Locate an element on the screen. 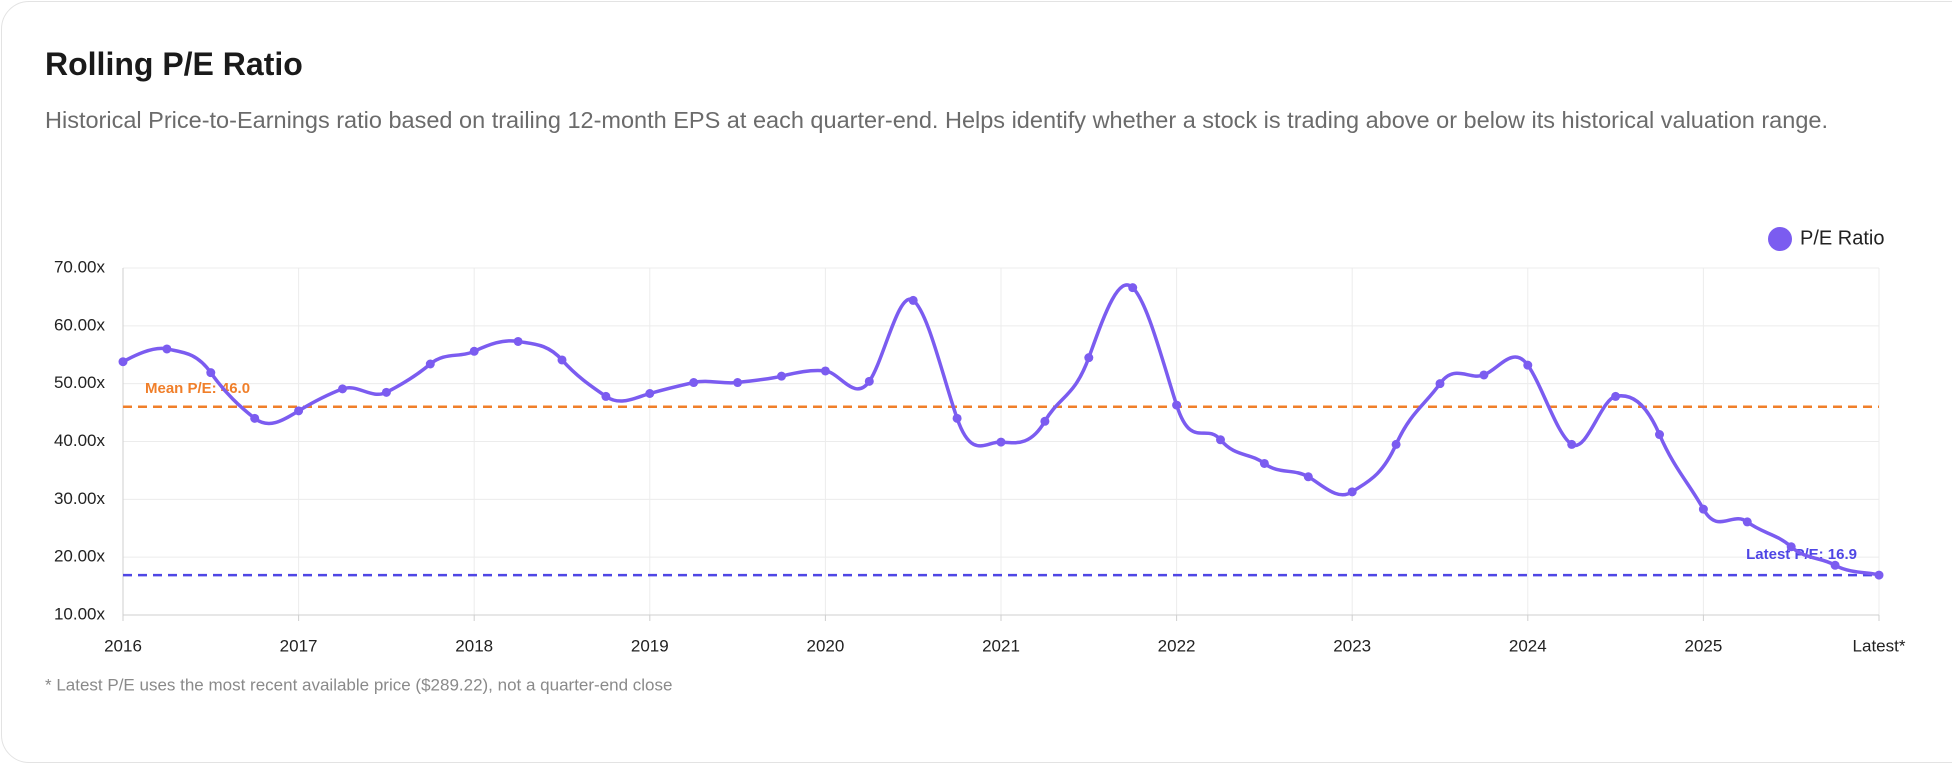 The height and width of the screenshot is (763, 1952). x-tick-label: 2020 is located at coordinates (825, 645).